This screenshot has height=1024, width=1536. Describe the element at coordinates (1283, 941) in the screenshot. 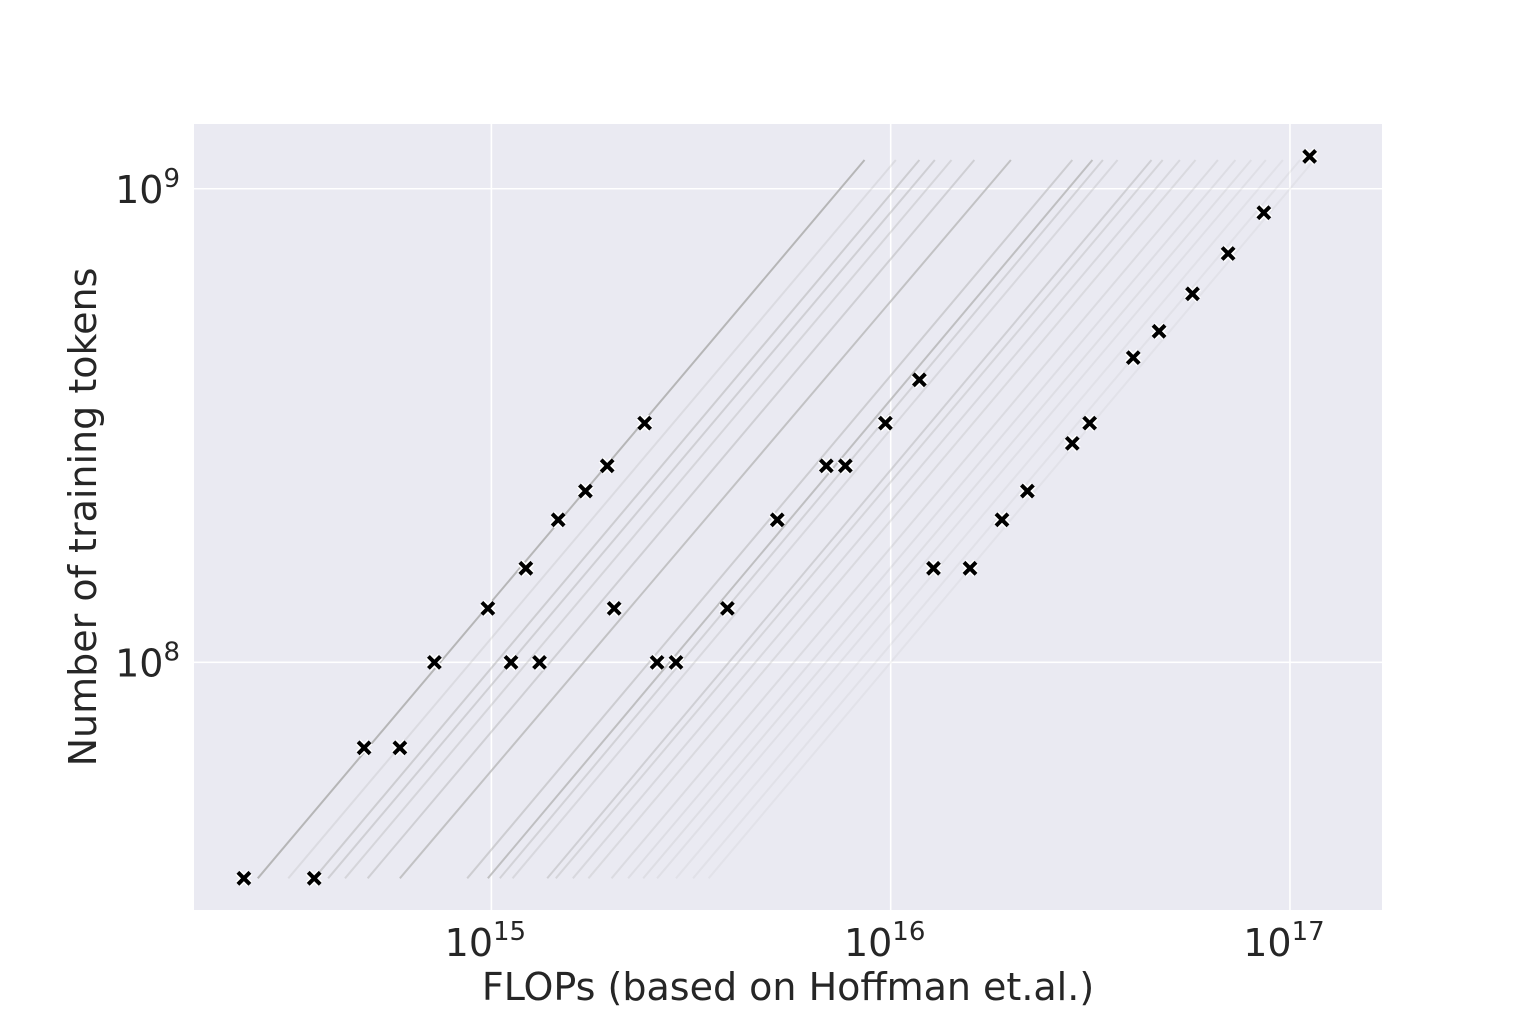

I see `x-tick-label-2: 1017` at that location.